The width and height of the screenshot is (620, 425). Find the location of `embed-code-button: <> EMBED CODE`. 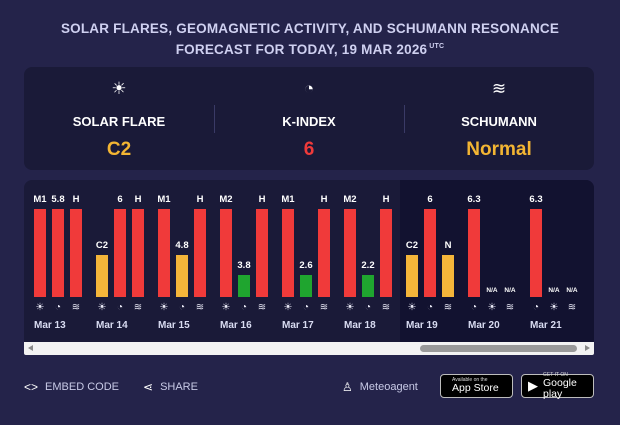

embed-code-button: <> EMBED CODE is located at coordinates (71, 387).